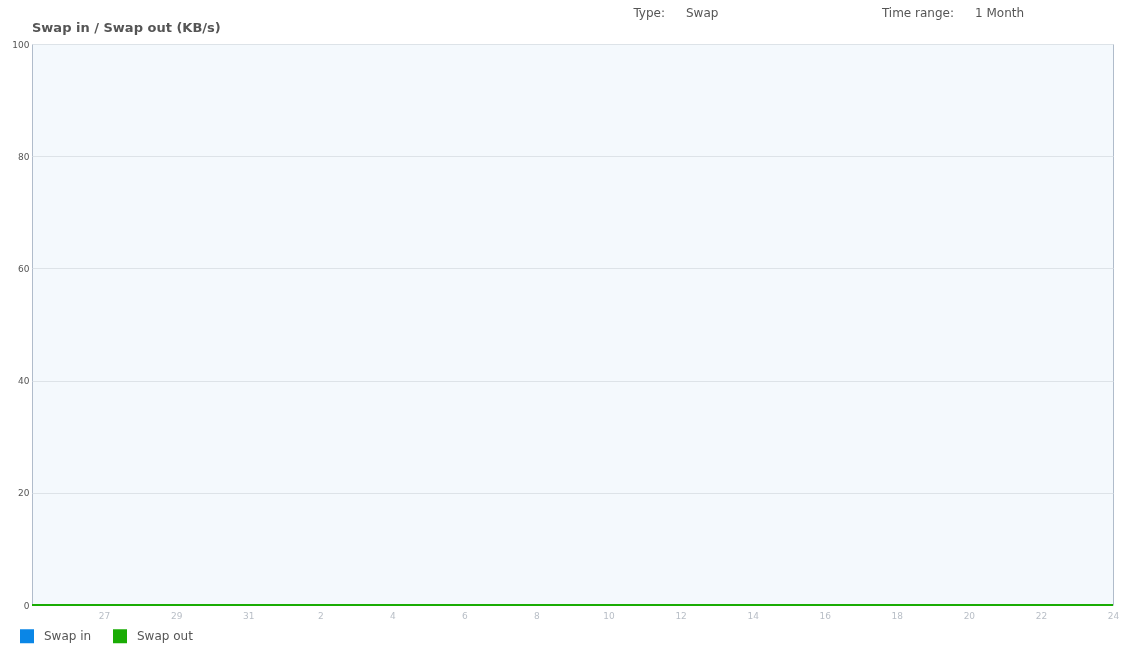 The width and height of the screenshot is (1124, 656). What do you see at coordinates (969, 615) in the screenshot?
I see `x-tick-label: 20` at bounding box center [969, 615].